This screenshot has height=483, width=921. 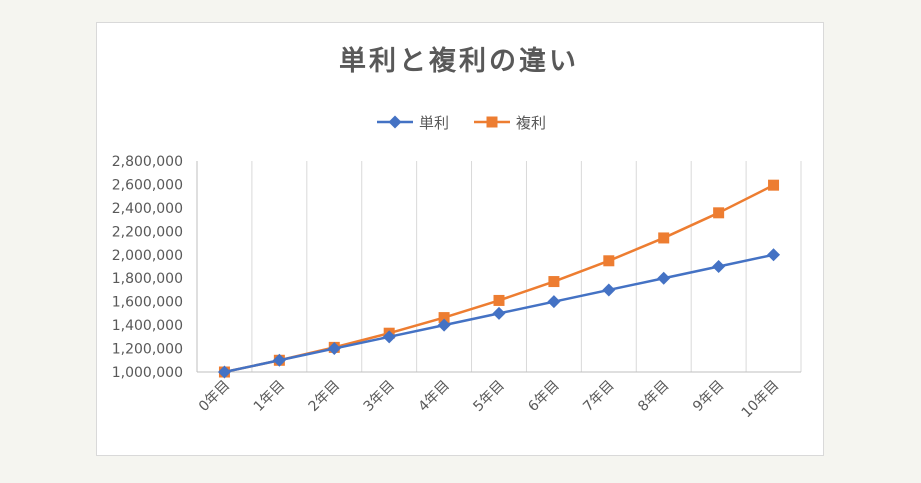 I want to click on chart-title: 単利と複利の違い, so click(x=459, y=61).